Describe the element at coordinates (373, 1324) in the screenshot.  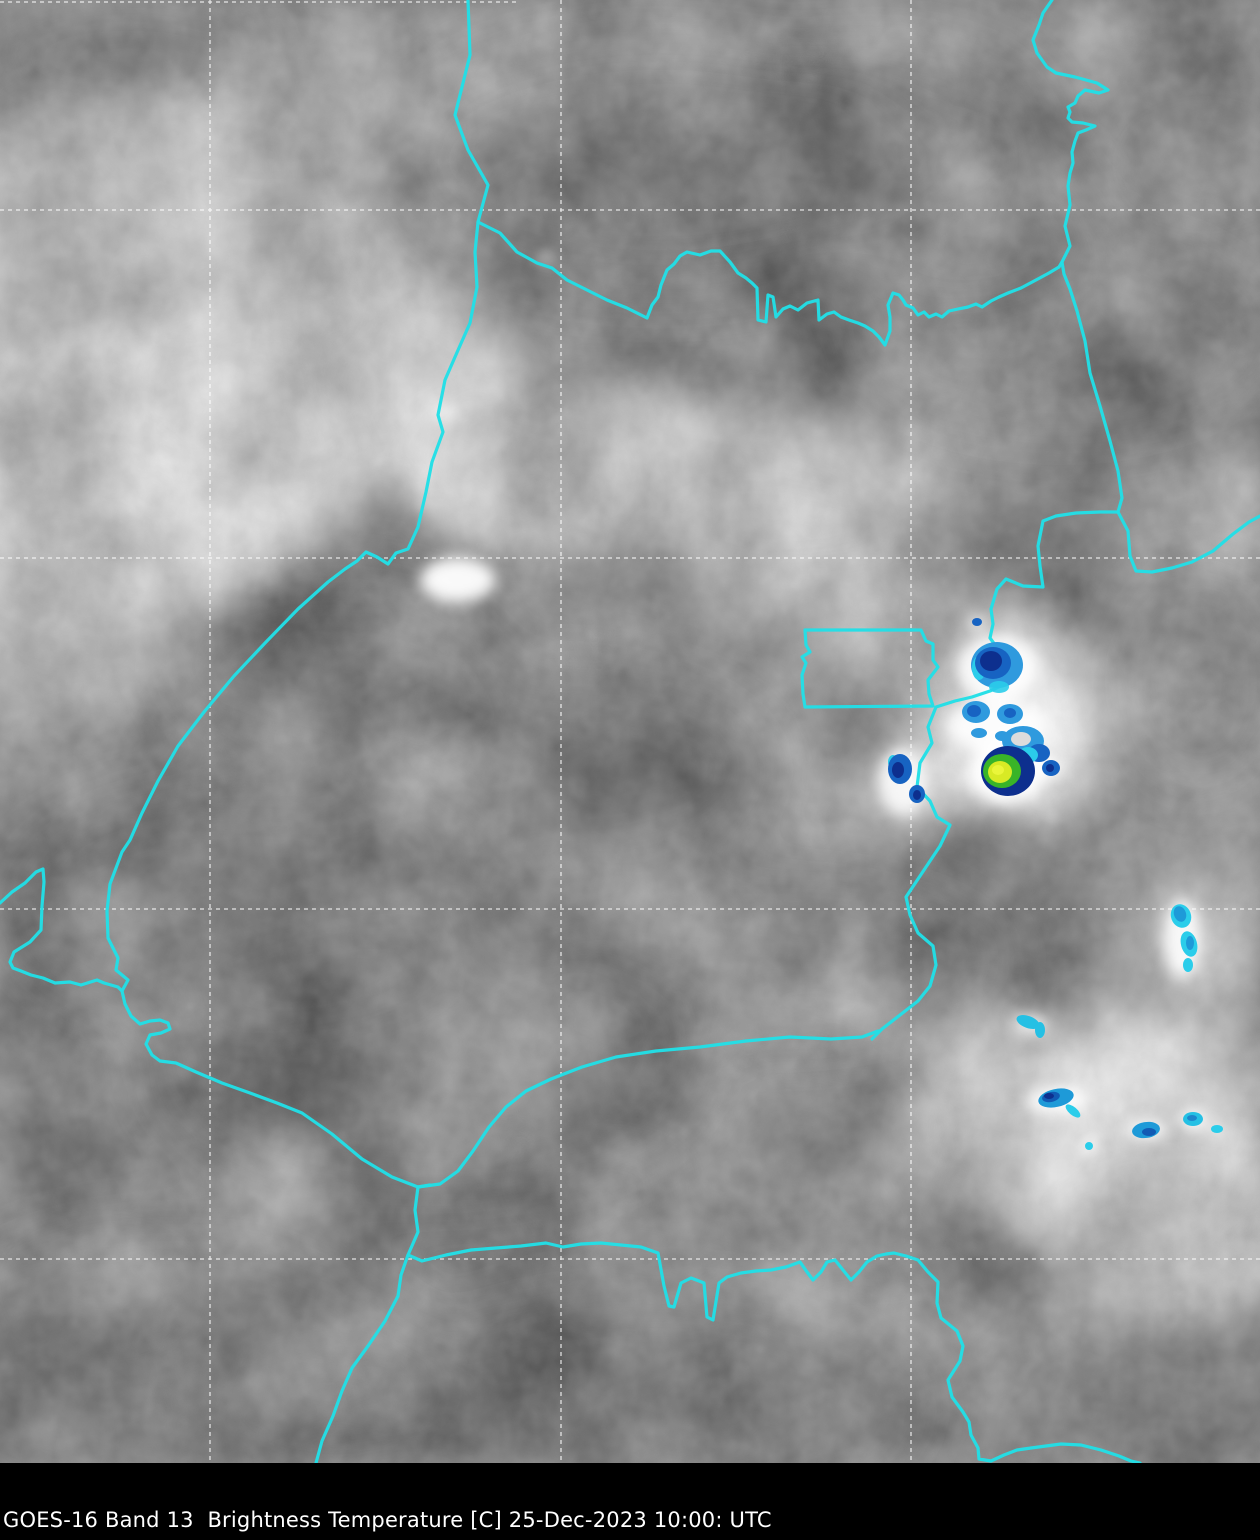
I see `border-south-vertical` at that location.